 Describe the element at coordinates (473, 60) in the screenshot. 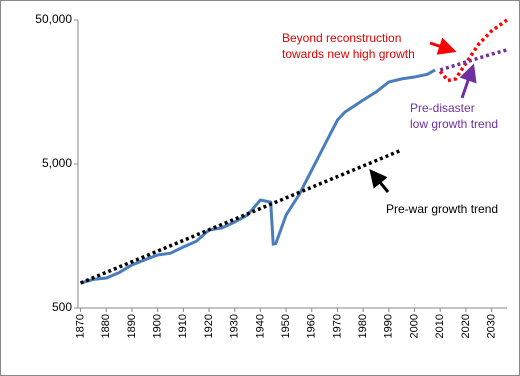

I see `data-line` at that location.